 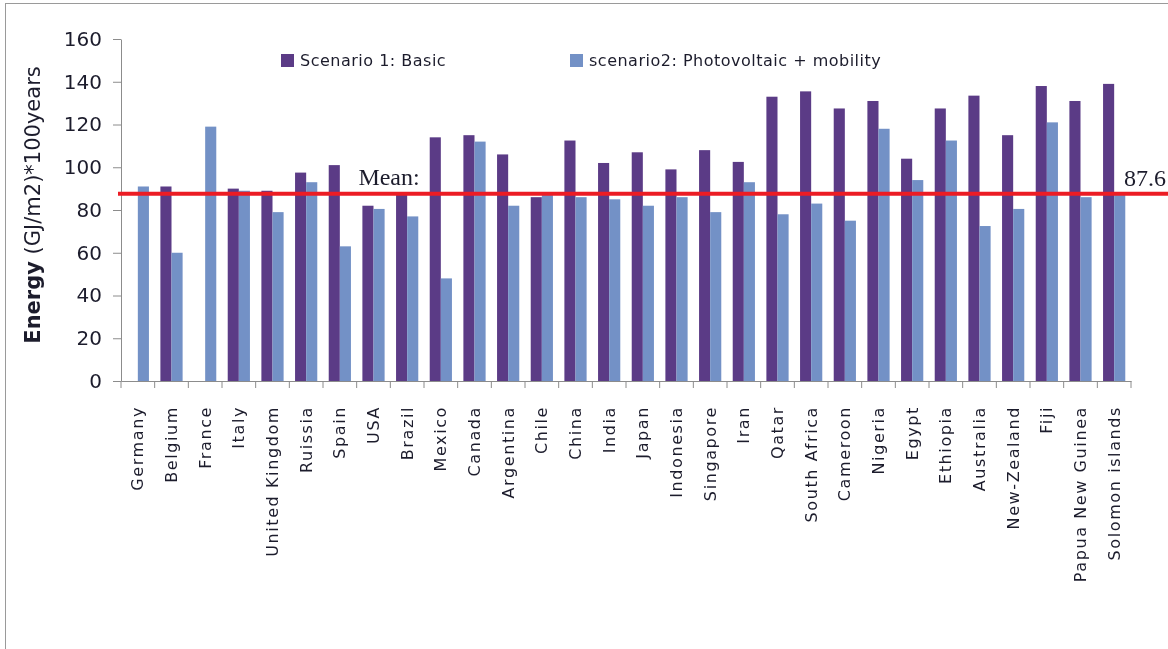 What do you see at coordinates (845, 454) in the screenshot?
I see `x-tick-label: Cameroon` at bounding box center [845, 454].